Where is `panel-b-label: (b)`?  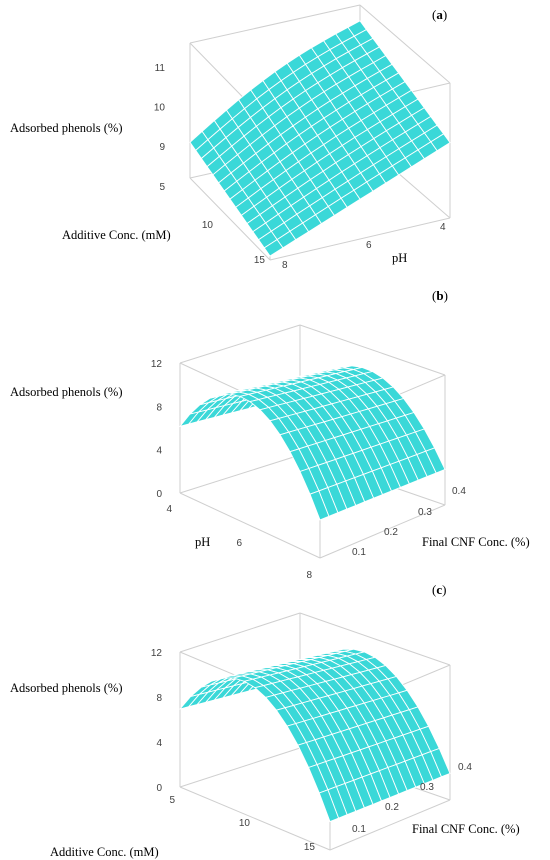
panel-b-label: (b) is located at coordinates (440, 295).